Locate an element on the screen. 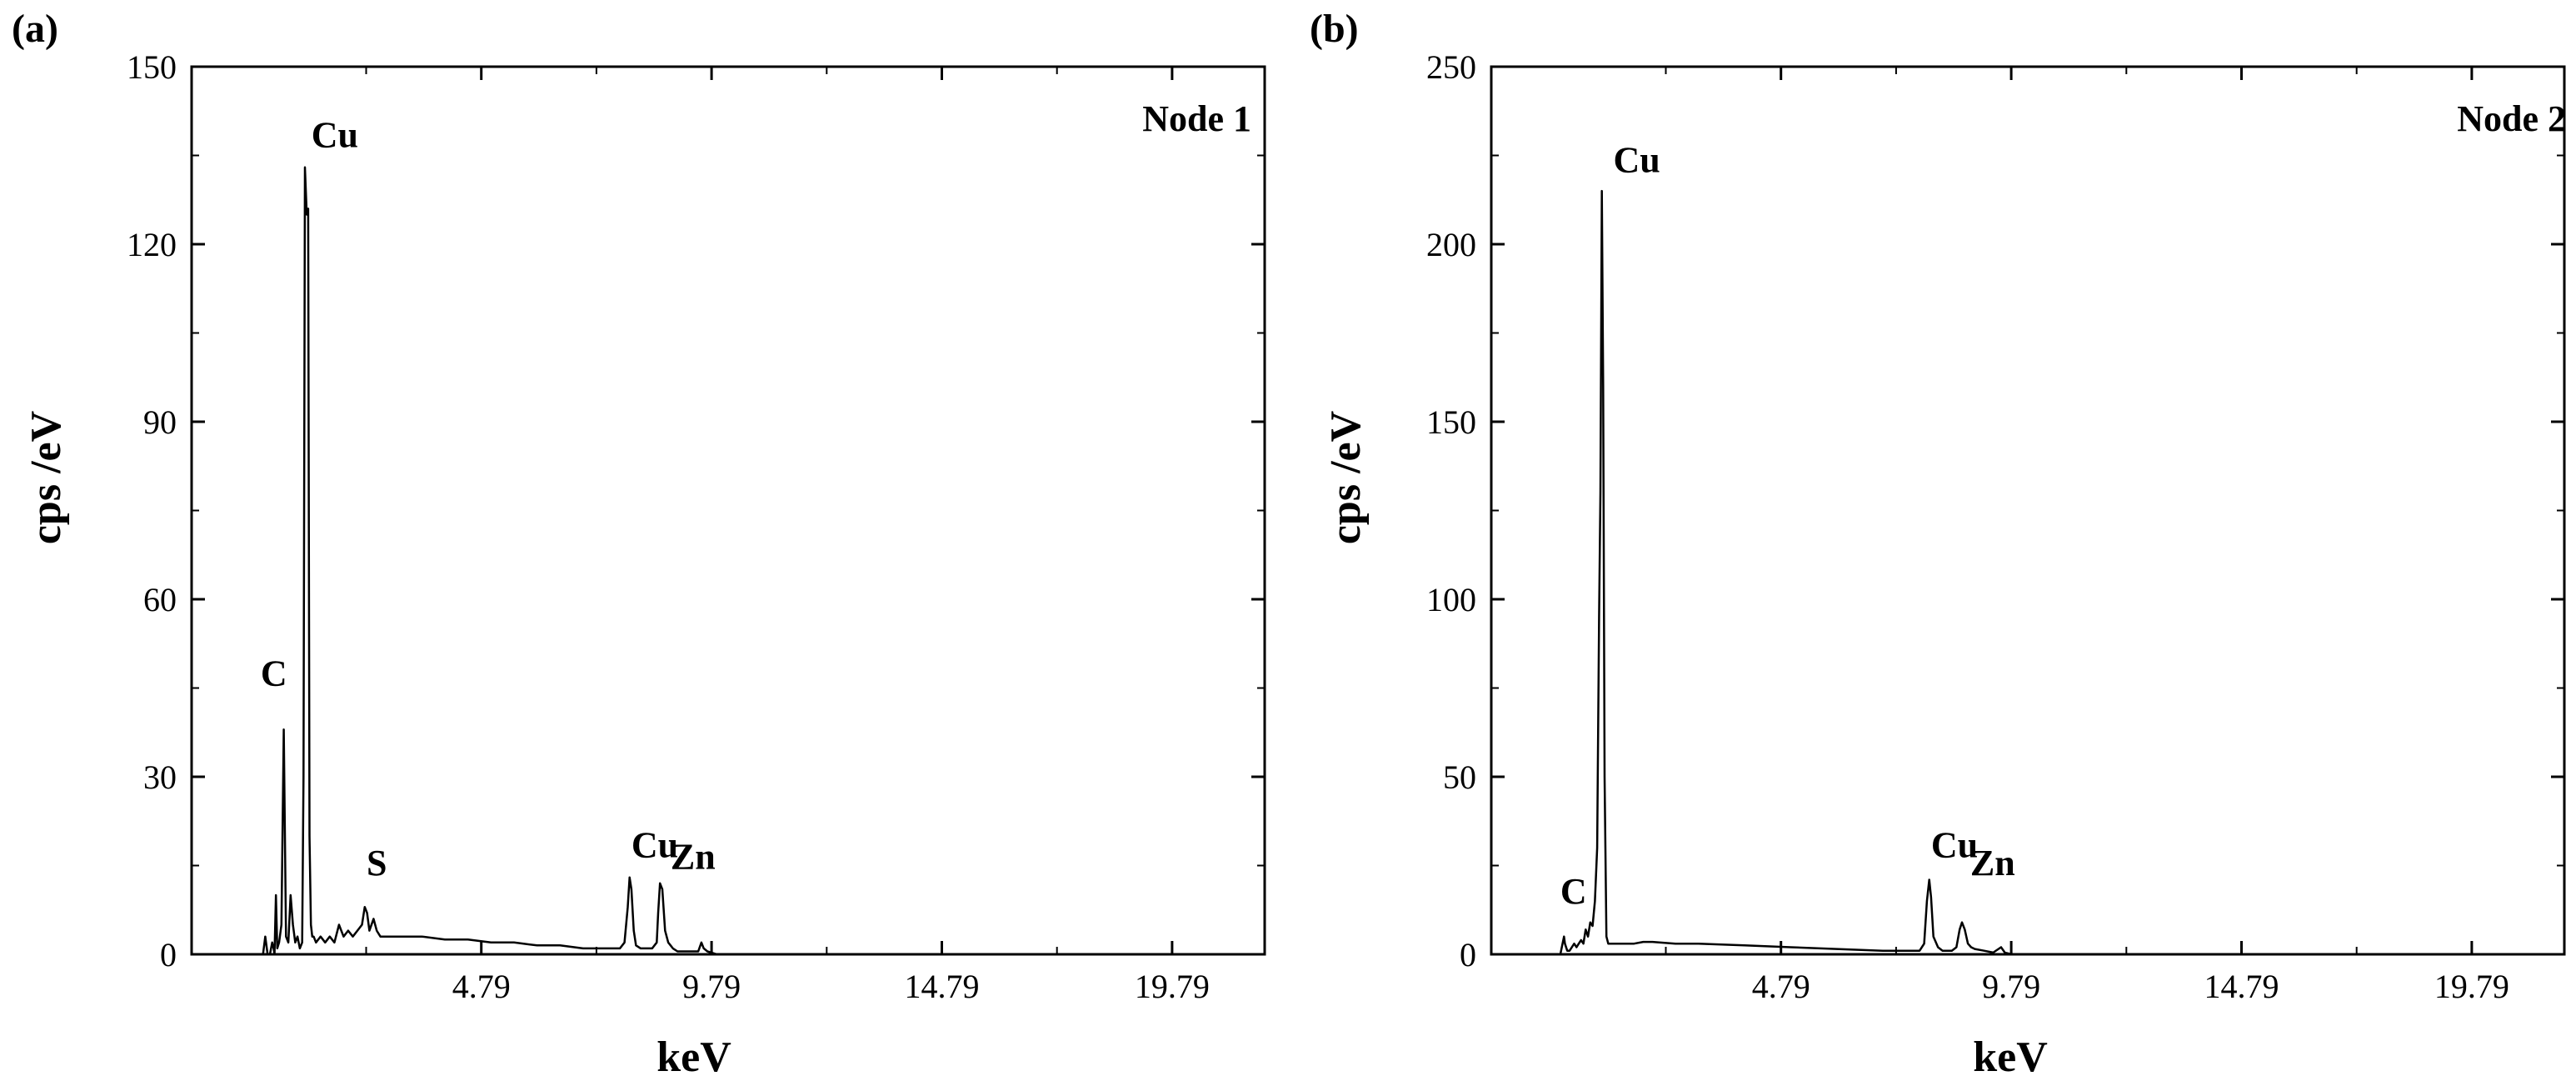  panel-a-x-tick-label: 19.79 is located at coordinates (1172, 987).